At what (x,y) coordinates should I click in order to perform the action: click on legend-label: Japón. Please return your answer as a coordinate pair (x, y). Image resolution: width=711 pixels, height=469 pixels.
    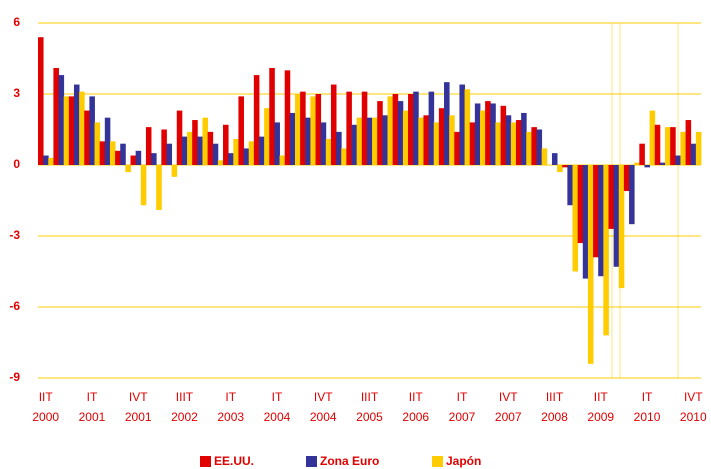
    Looking at the image, I should click on (463, 461).